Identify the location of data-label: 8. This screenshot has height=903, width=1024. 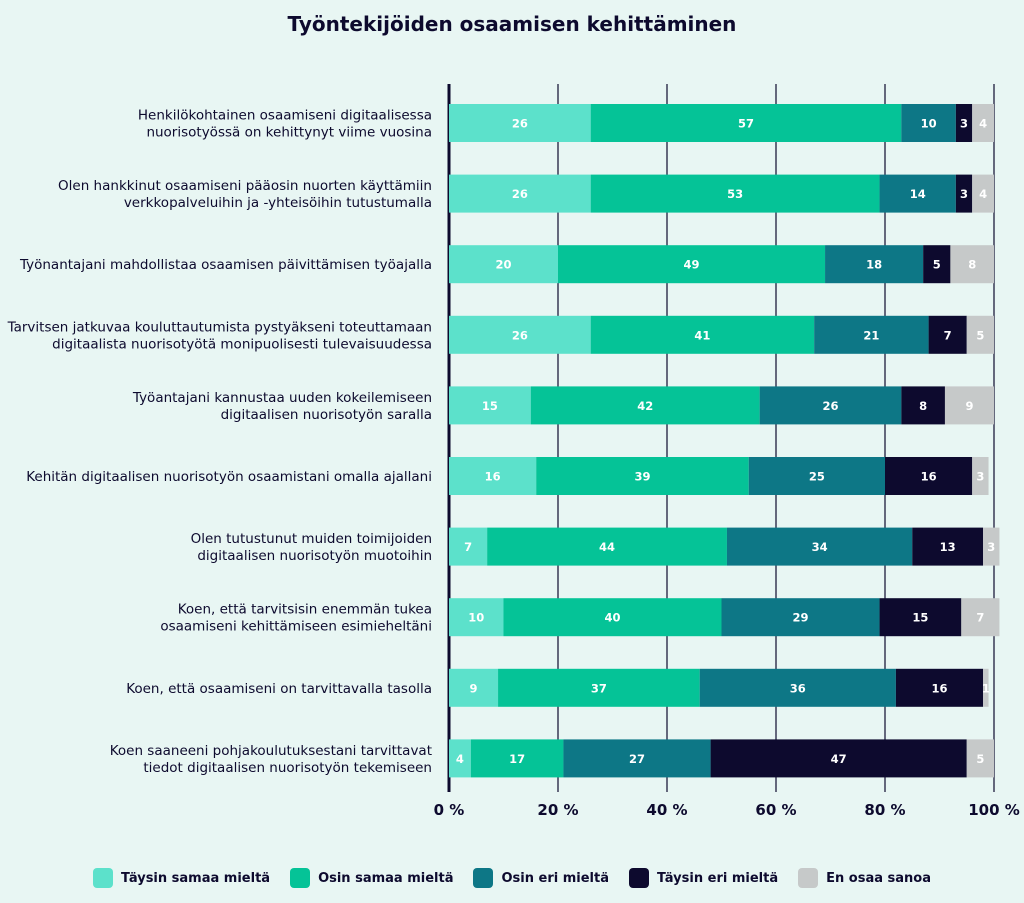
(972, 265).